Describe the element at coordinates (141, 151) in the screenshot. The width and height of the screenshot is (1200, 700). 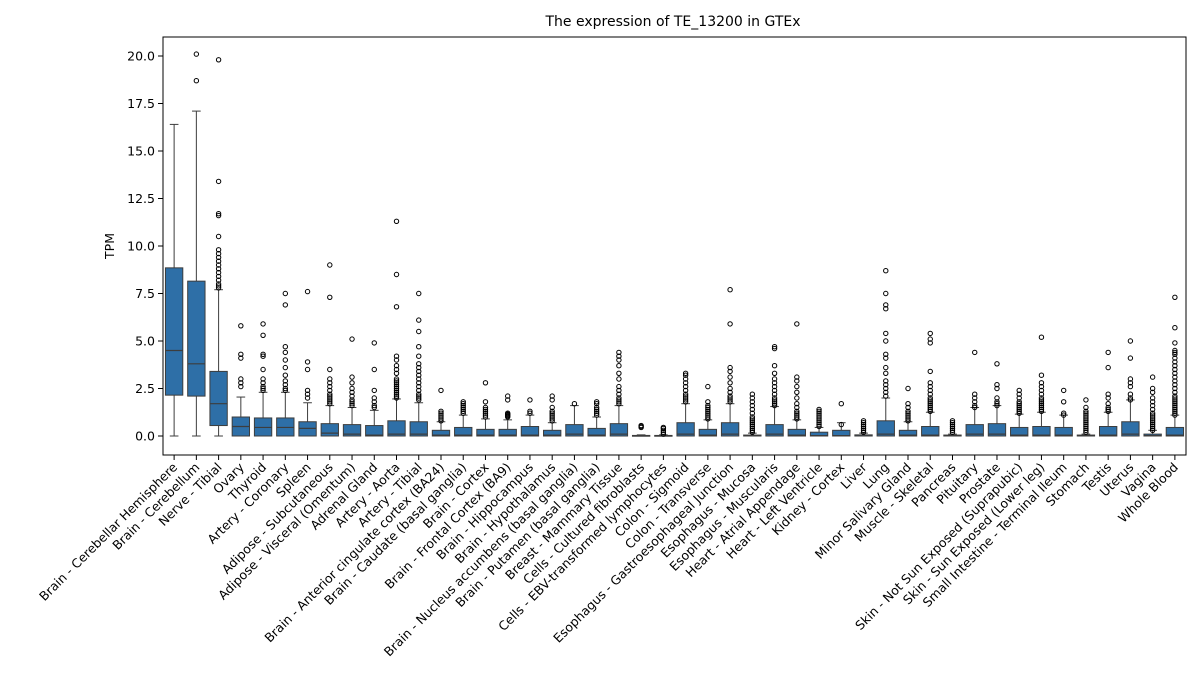
I see `y-tick-label: 15.0` at that location.